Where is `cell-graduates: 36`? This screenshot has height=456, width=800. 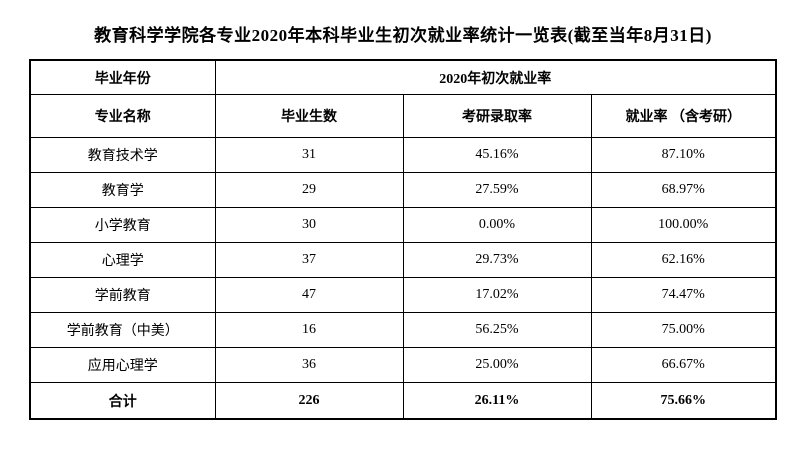 cell-graduates: 36 is located at coordinates (309, 365).